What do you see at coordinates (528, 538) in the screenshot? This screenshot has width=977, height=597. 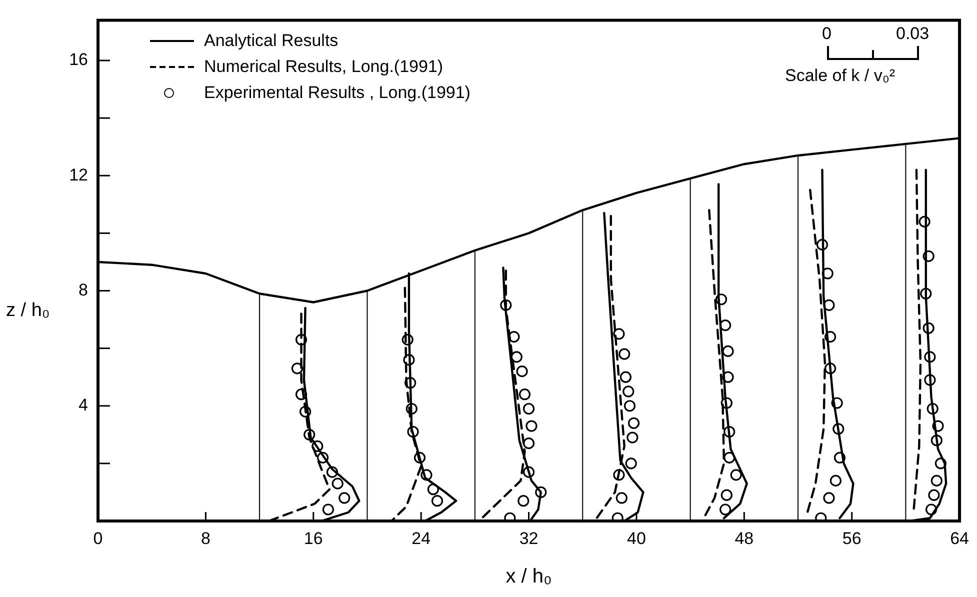 I see `x-tick-label: 32` at bounding box center [528, 538].